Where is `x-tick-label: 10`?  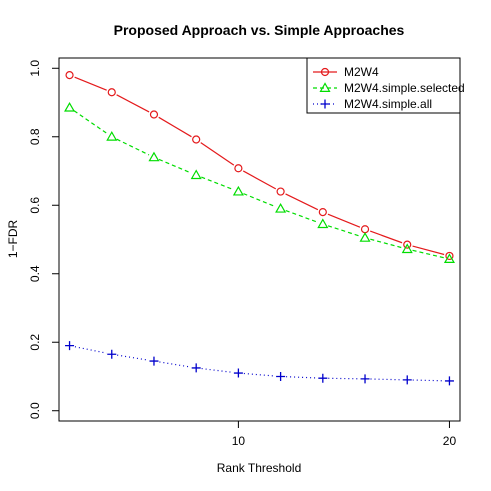
x-tick-label: 10 is located at coordinates (239, 441).